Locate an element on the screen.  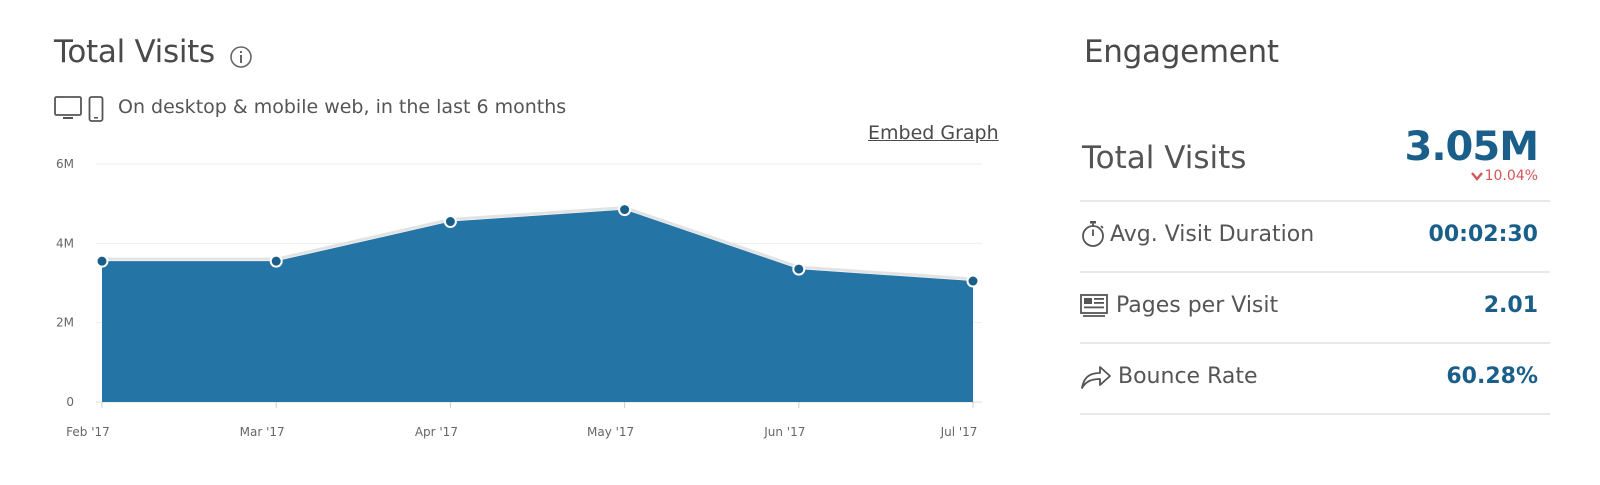
desktop-icon is located at coordinates (68, 107).